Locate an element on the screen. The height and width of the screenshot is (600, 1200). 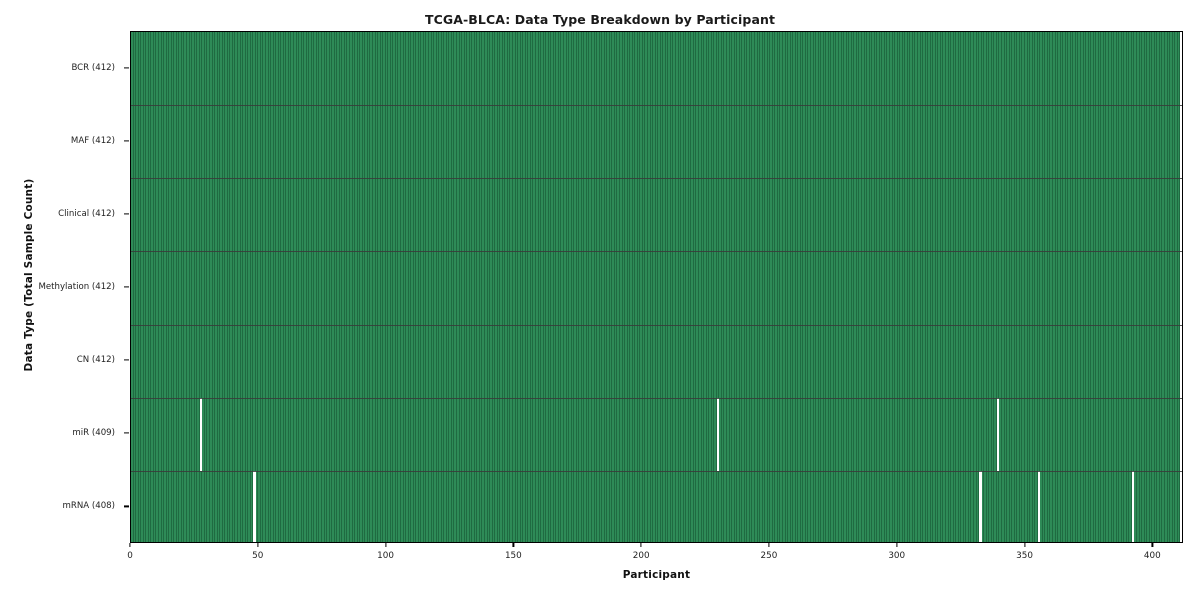
x-tick-label-150: 150 is located at coordinates (513, 556).